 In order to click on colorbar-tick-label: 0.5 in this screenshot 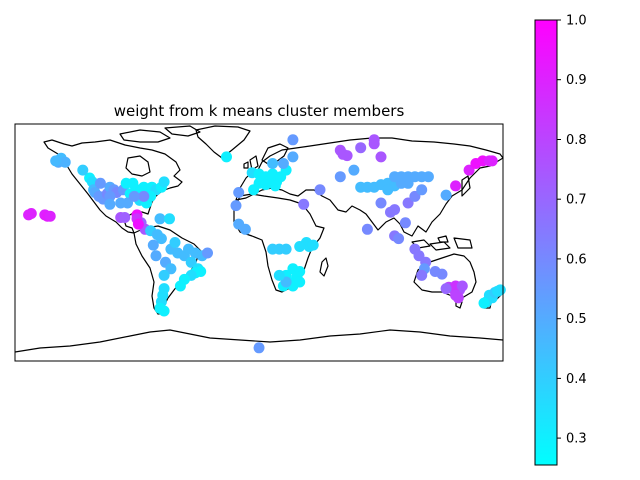, I will do `click(576, 319)`.